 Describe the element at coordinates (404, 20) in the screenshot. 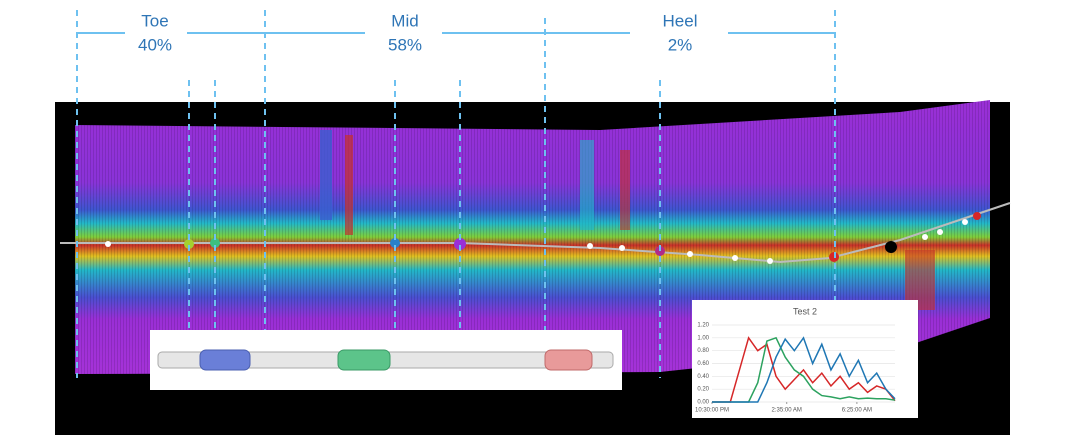

I see `zone-name: Mid` at that location.